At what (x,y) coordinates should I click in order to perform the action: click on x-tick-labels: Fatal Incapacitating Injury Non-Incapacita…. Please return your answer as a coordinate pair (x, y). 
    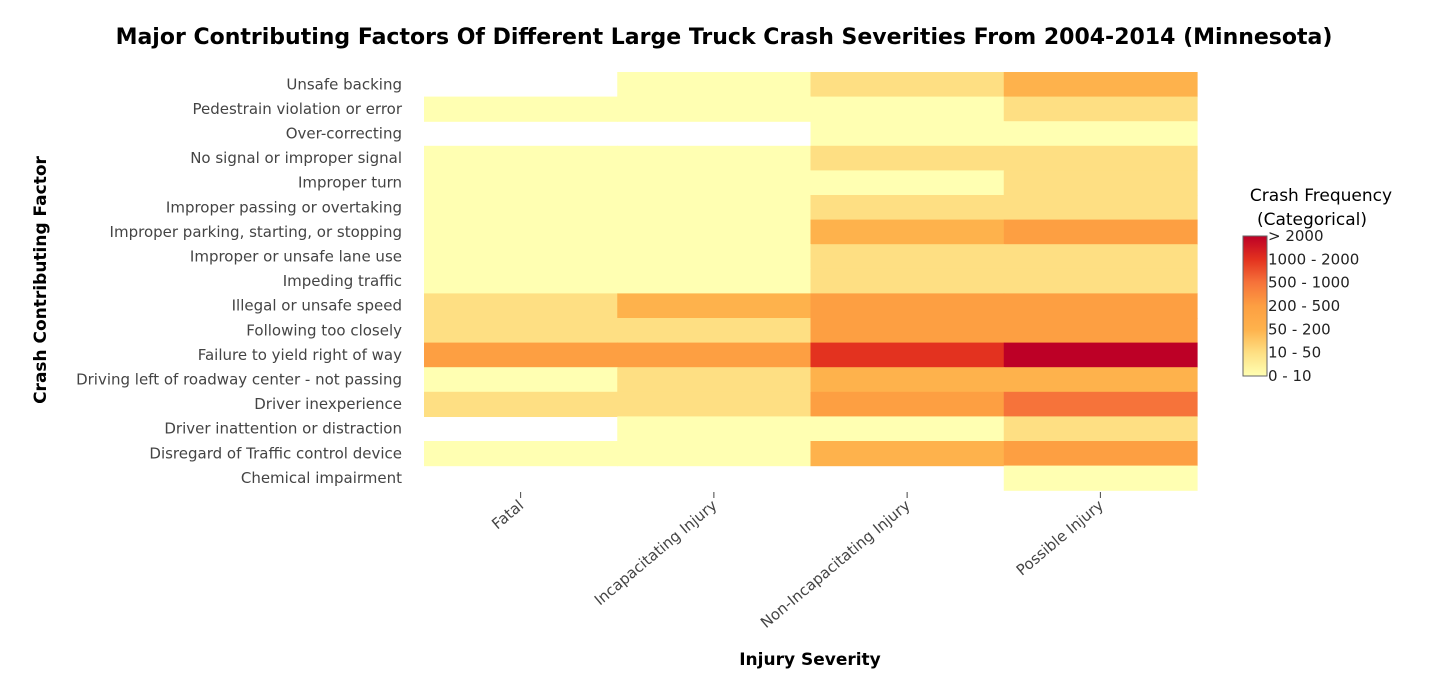
    Looking at the image, I should click on (797, 562).